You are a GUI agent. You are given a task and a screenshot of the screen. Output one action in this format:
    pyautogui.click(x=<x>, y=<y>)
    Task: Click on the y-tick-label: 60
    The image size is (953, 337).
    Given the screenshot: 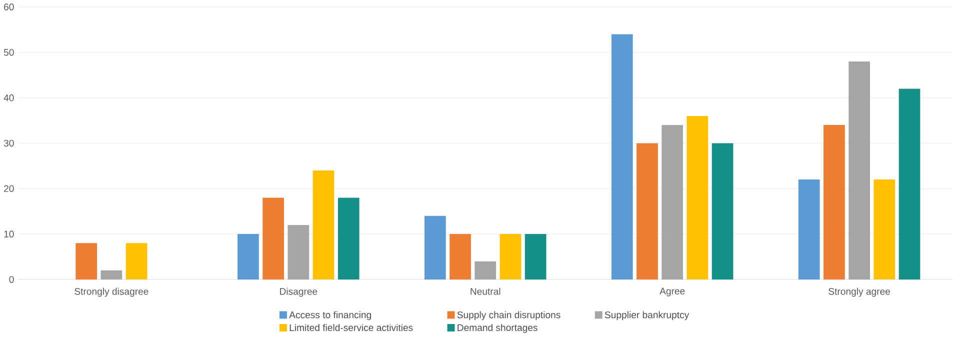 What is the action you would take?
    pyautogui.click(x=9, y=7)
    